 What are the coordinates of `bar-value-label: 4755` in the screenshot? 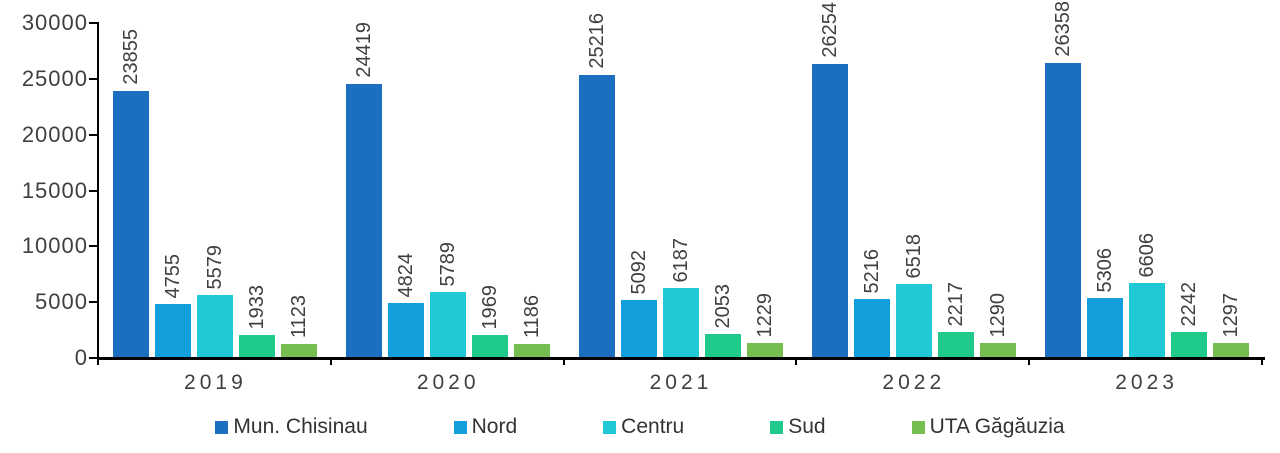 It's located at (173, 276).